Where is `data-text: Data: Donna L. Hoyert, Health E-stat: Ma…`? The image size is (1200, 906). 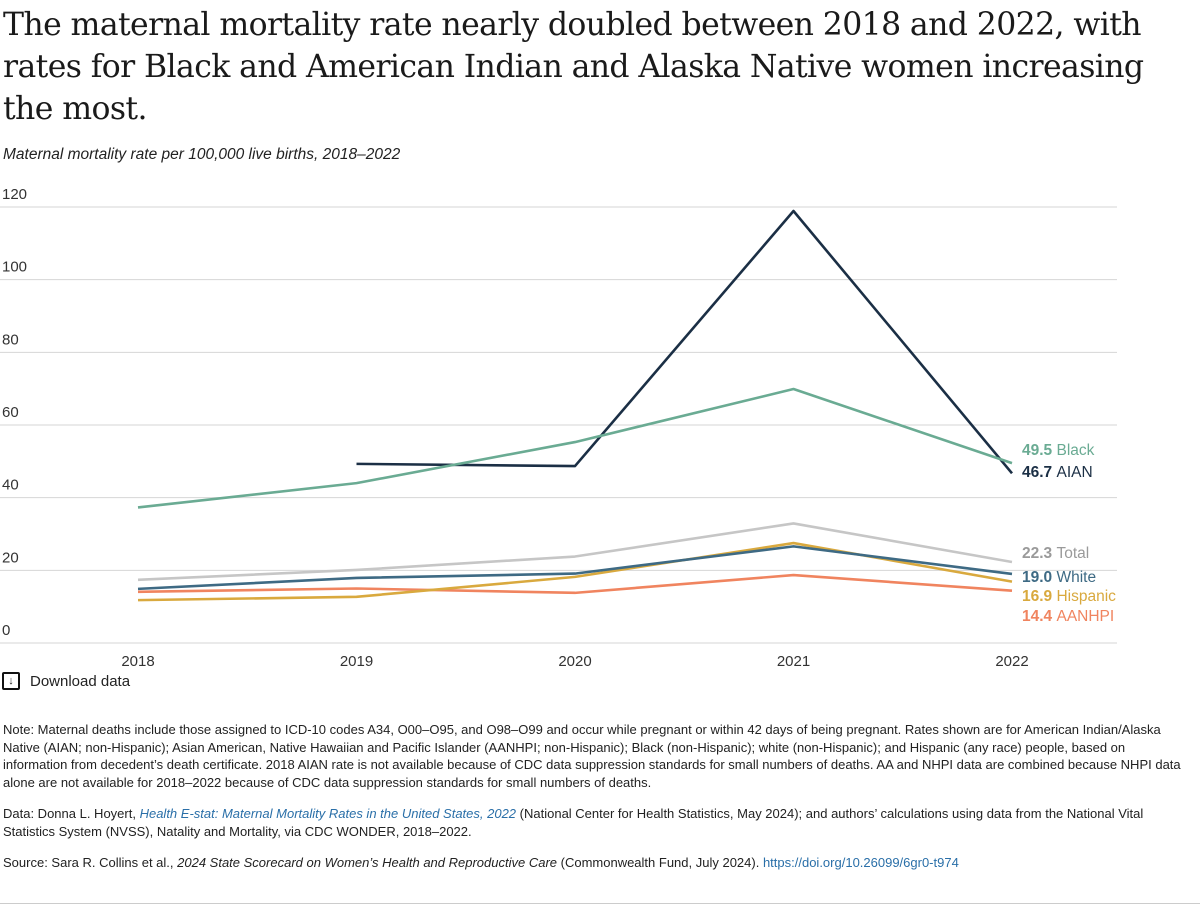 data-text: Data: Donna L. Hoyert, Health E-stat: Ma… is located at coordinates (598, 822).